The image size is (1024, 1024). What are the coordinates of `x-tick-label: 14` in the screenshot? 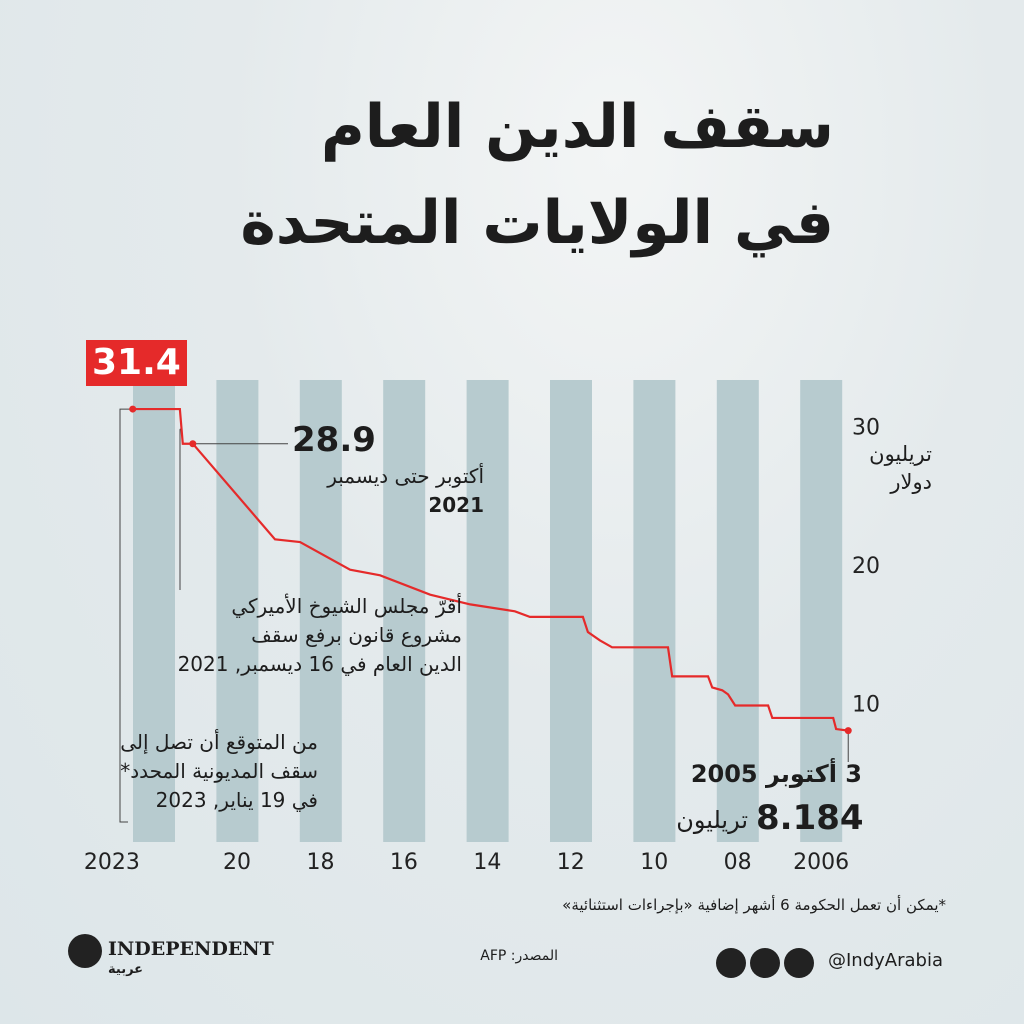 It's located at (487, 862).